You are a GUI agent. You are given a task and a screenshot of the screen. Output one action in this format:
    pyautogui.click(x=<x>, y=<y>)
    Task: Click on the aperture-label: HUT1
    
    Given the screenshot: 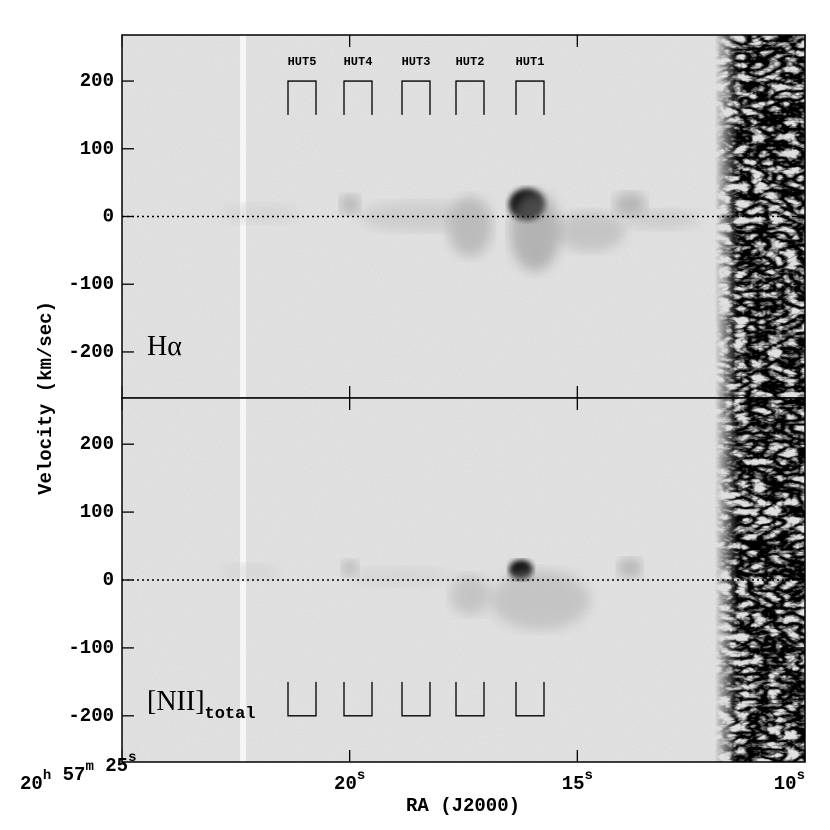 What is the action you would take?
    pyautogui.click(x=530, y=62)
    